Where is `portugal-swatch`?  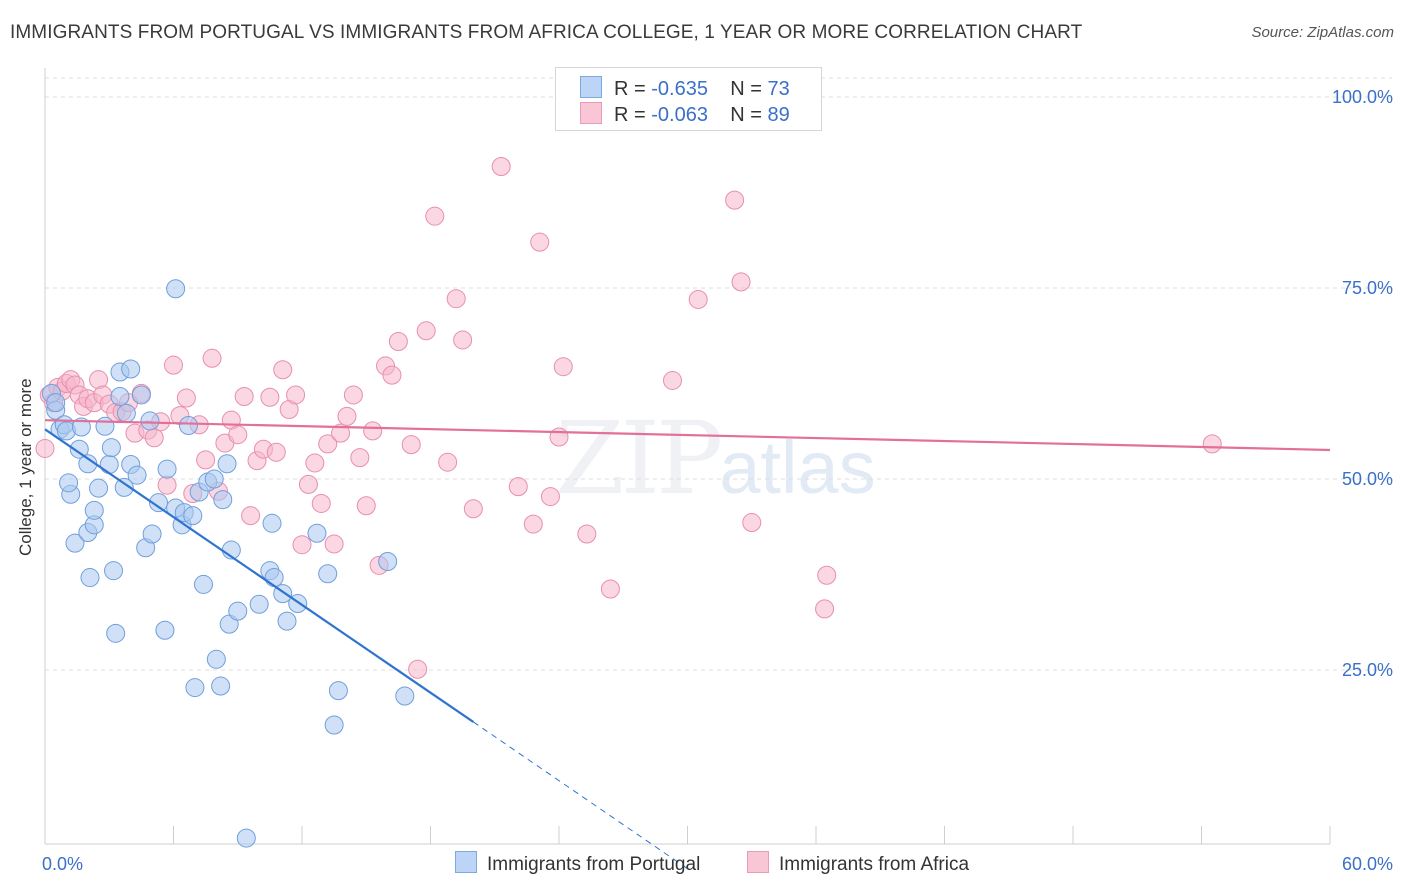 portugal-swatch is located at coordinates (591, 87).